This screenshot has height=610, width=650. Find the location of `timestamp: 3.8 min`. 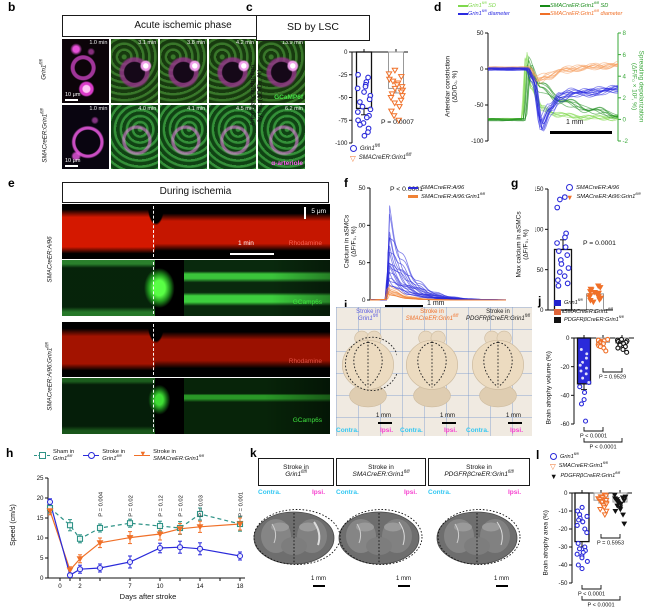

timestamp: 3.8 min is located at coordinates (196, 43).